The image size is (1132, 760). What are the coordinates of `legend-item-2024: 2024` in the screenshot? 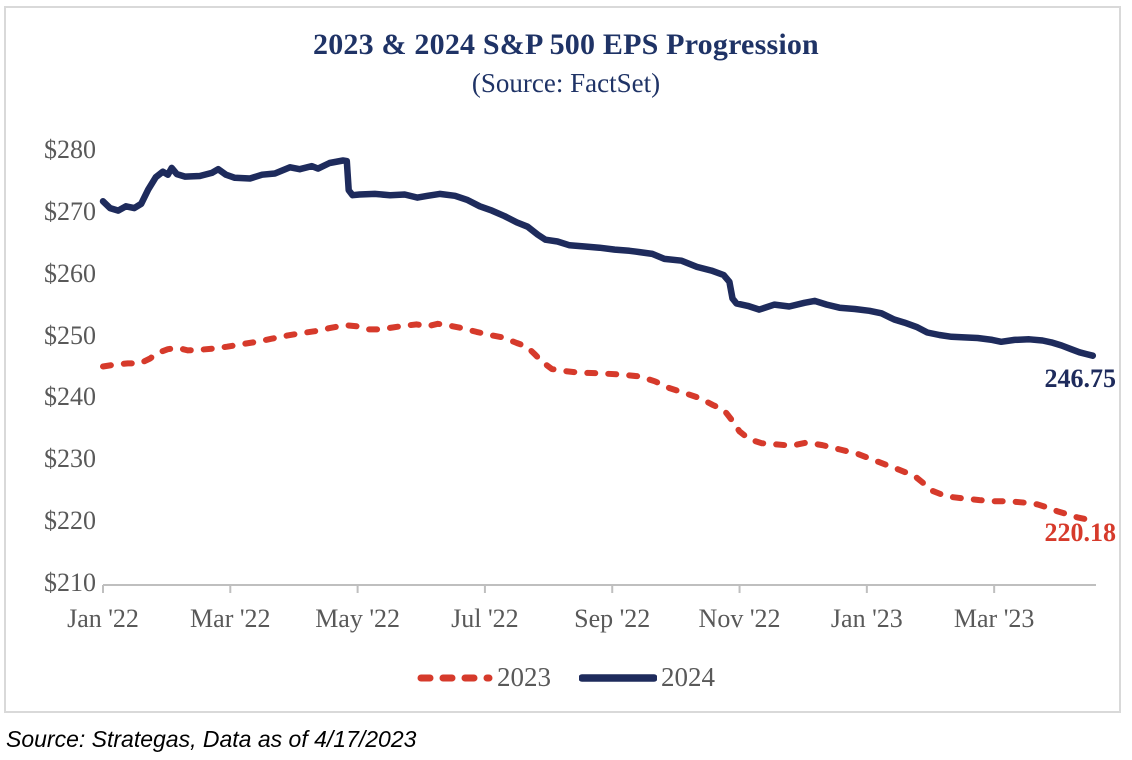 It's located at (647, 677).